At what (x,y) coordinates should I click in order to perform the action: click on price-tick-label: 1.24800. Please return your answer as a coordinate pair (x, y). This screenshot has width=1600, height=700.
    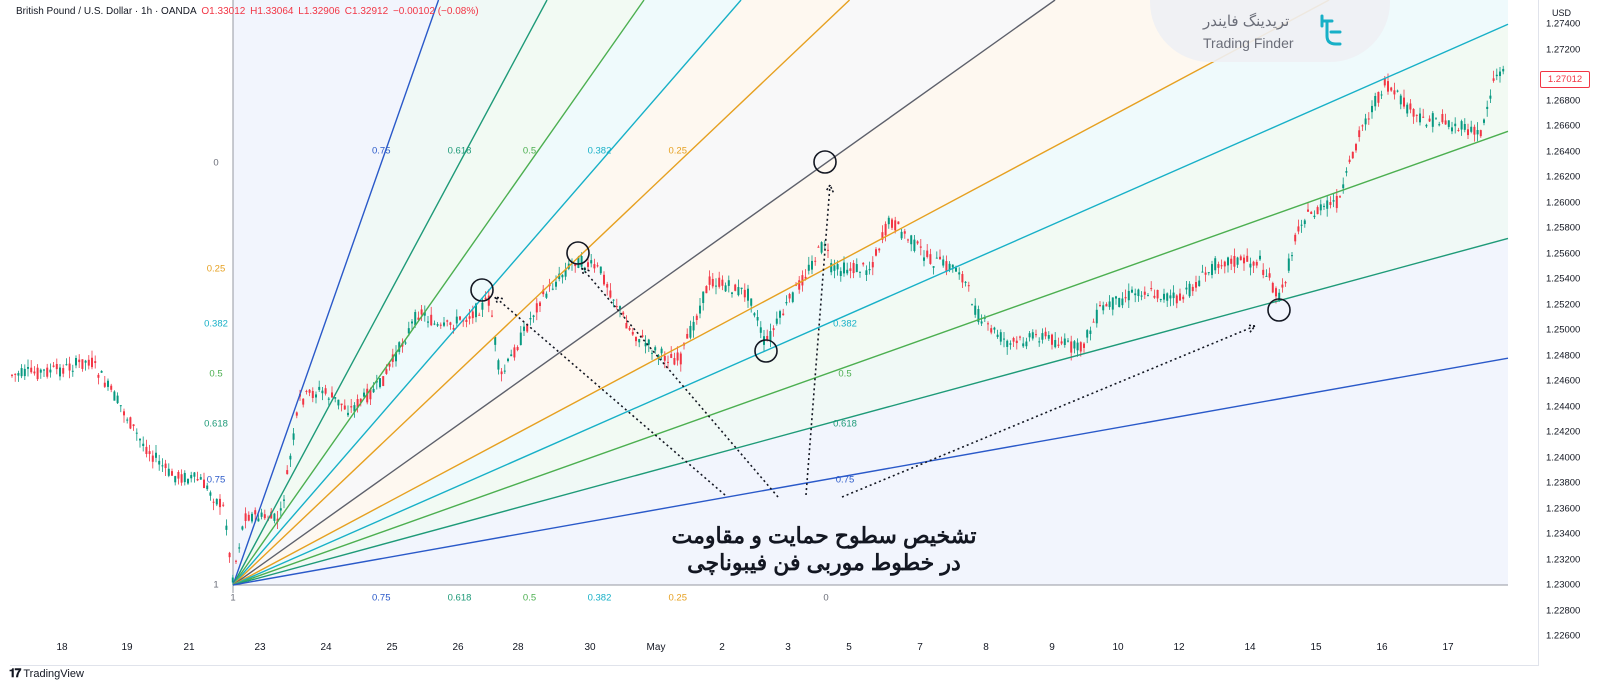
    Looking at the image, I should click on (1563, 355).